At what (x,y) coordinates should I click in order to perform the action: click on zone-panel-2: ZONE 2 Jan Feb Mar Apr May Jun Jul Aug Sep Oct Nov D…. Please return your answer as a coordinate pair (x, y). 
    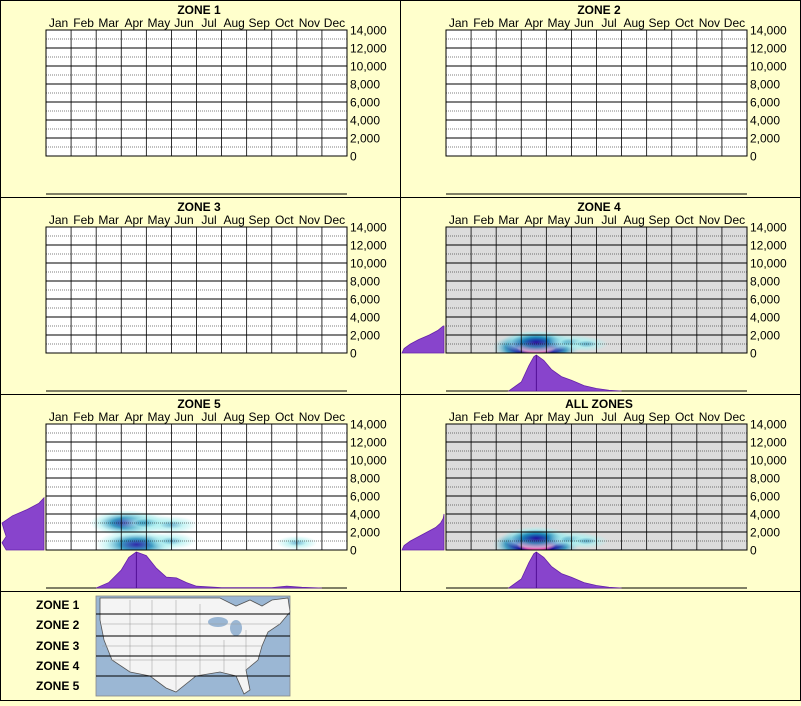
    Looking at the image, I should click on (616, 99).